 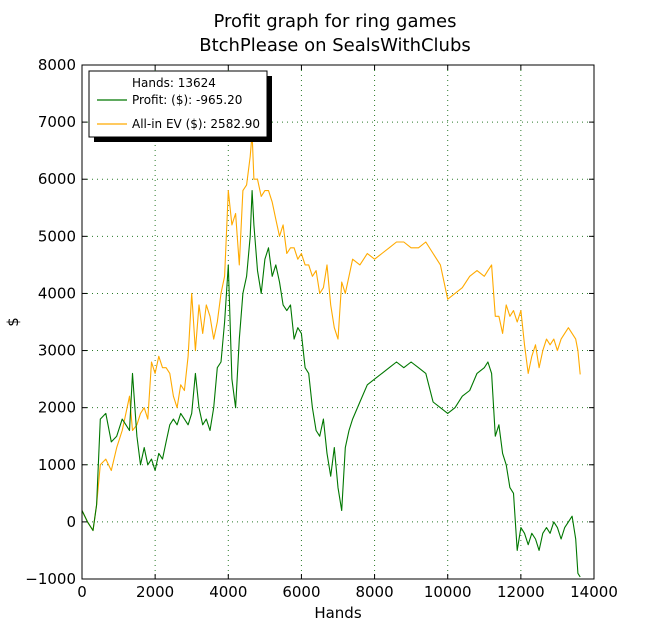 What do you see at coordinates (374, 592) in the screenshot?
I see `x-tick-label: 8000` at bounding box center [374, 592].